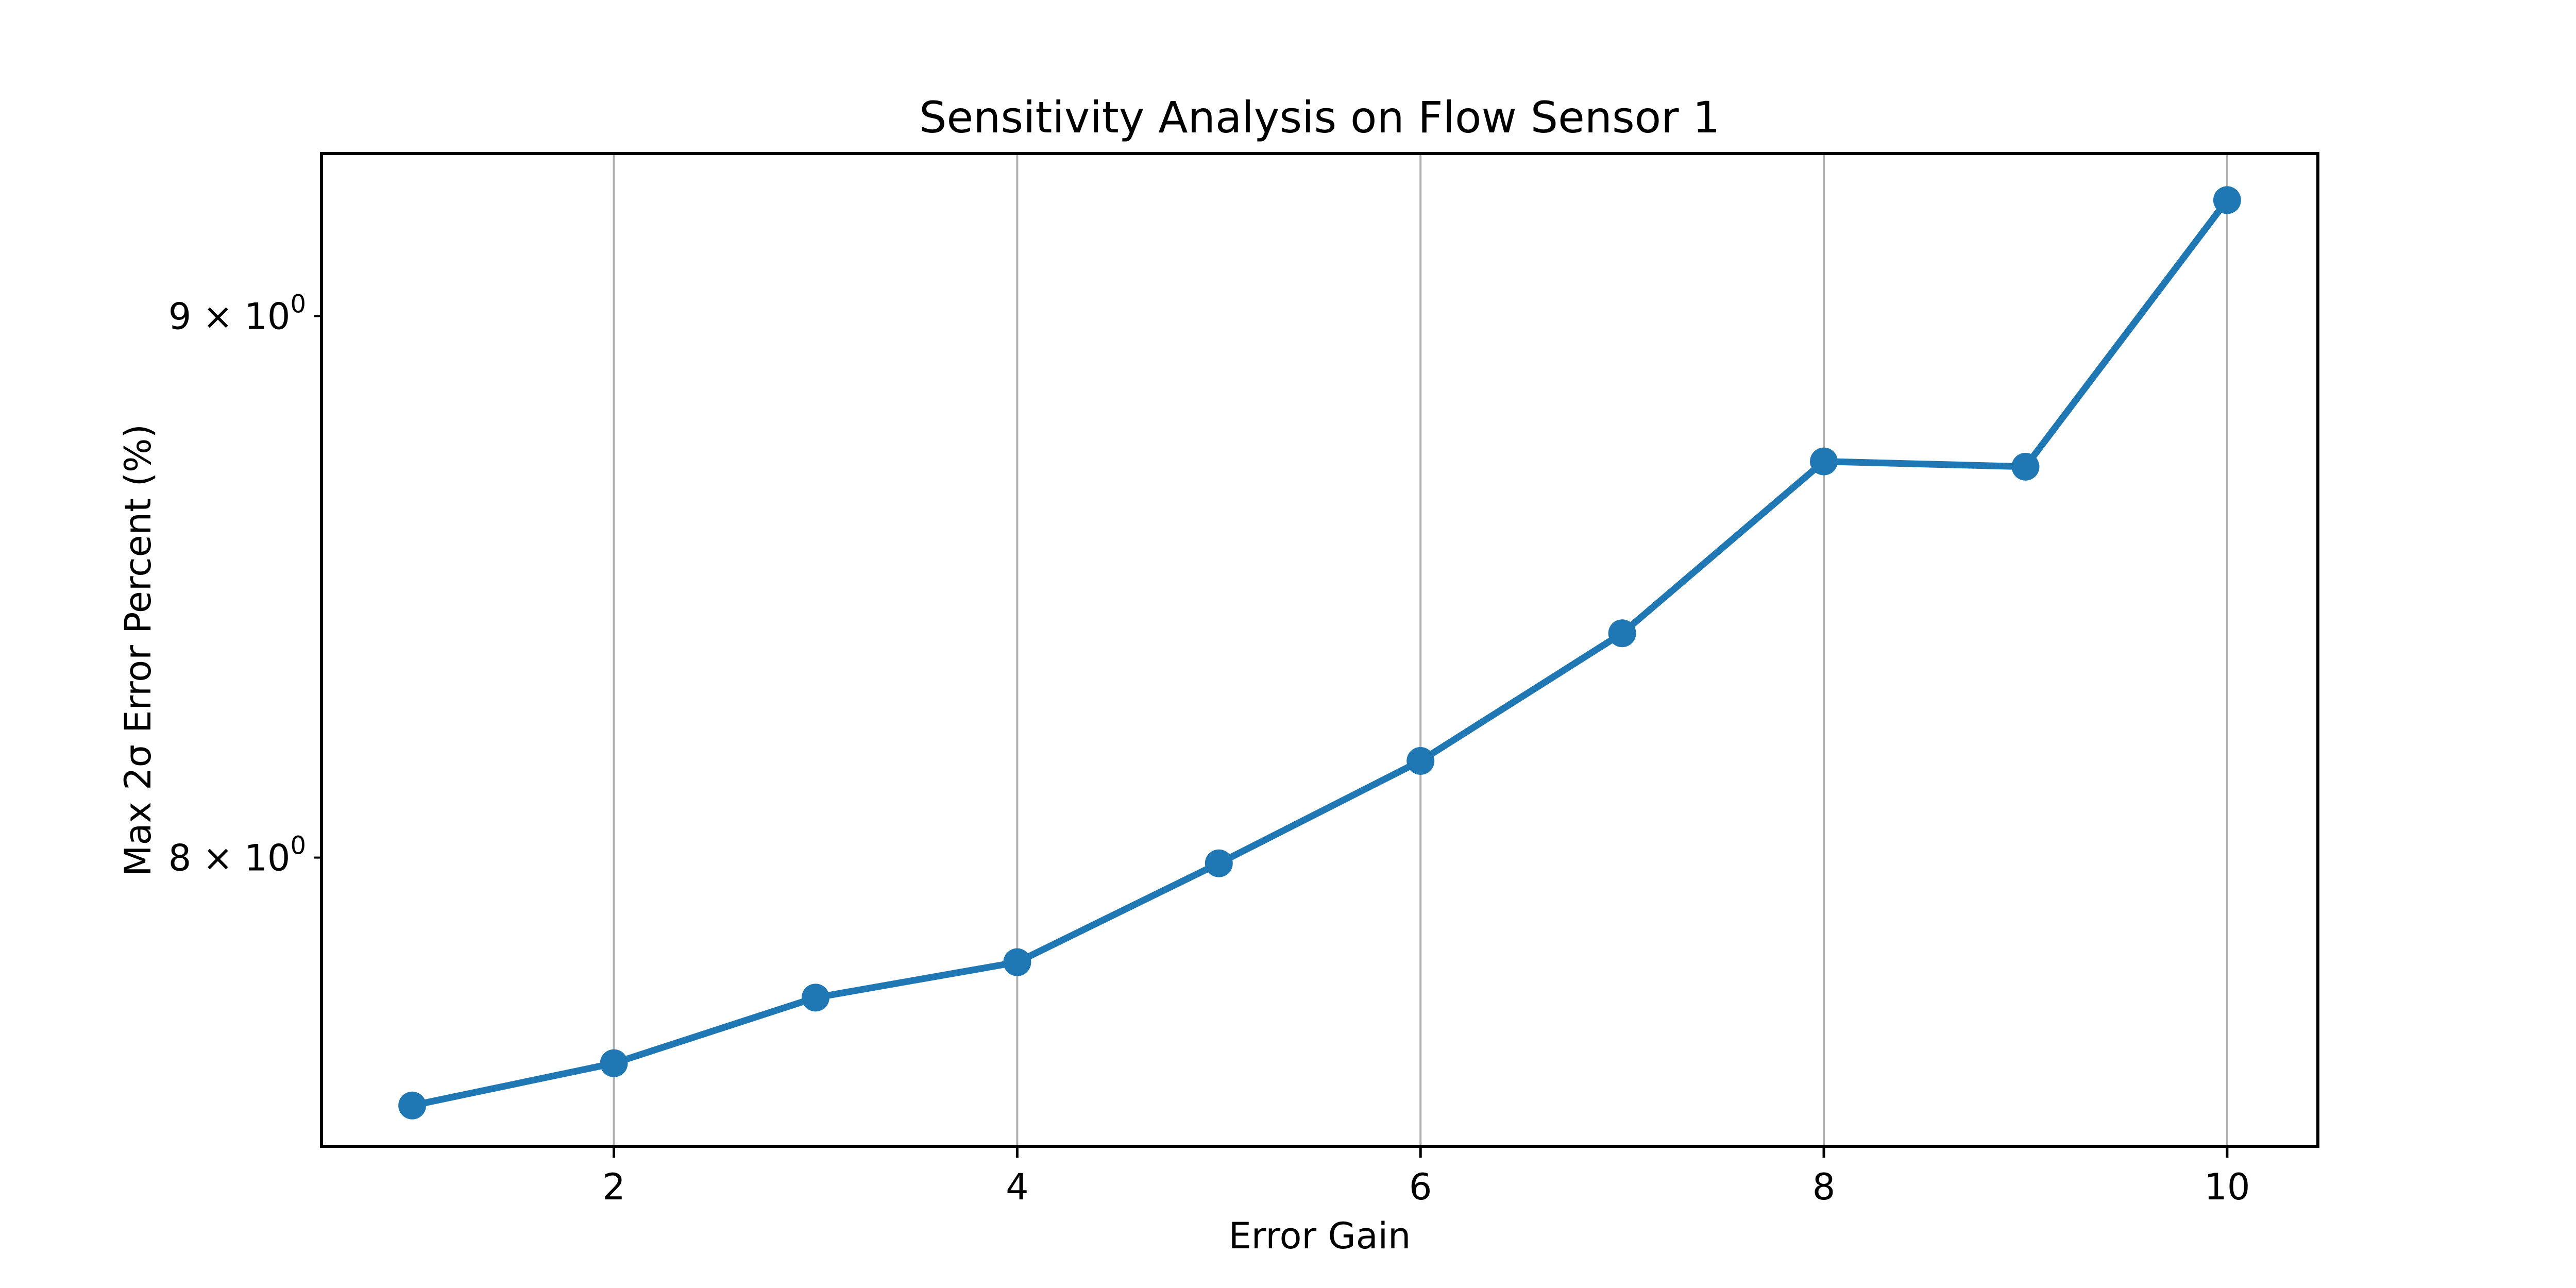 The height and width of the screenshot is (1288, 2576). I want to click on x-tick-label: 6, so click(1420, 1187).